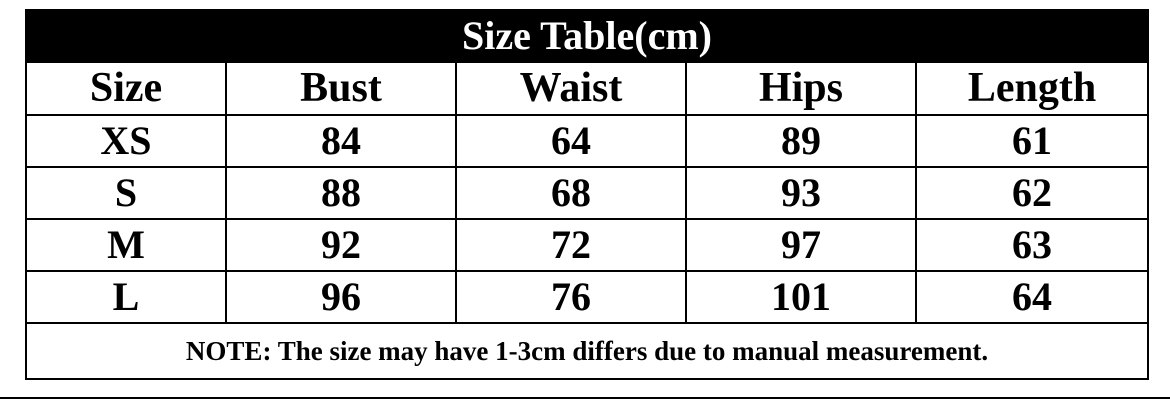 This screenshot has width=1170, height=400. I want to click on cell: M, so click(126, 245).